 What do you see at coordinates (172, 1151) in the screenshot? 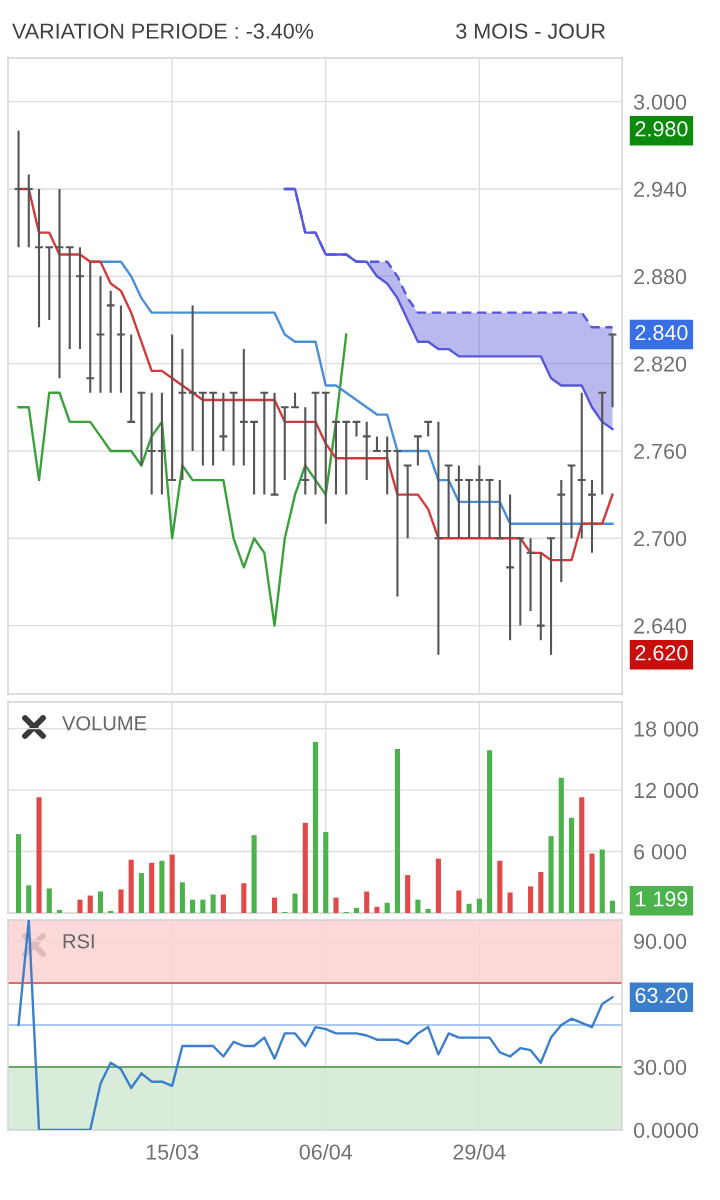
I see `x-tick-label: 15/03` at bounding box center [172, 1151].